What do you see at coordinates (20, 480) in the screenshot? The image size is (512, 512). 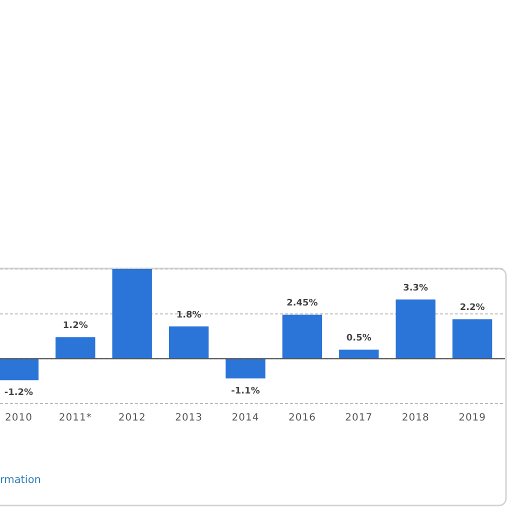 I see `text: rmation` at bounding box center [20, 480].